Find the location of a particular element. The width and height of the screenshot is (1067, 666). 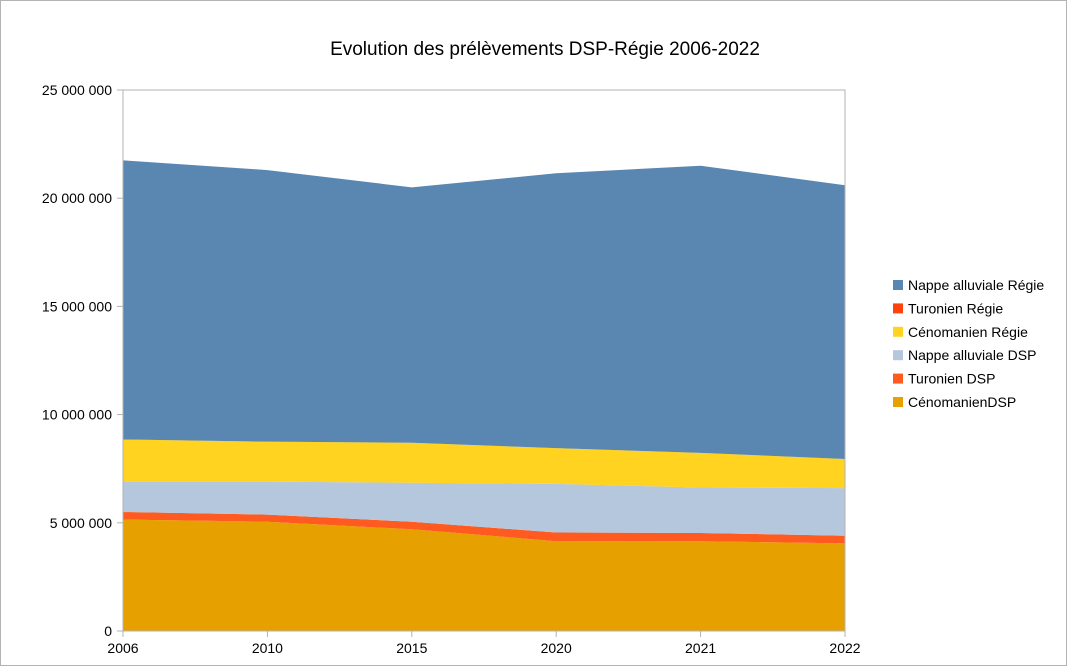

area-turonien-dsp is located at coordinates (484, 527).